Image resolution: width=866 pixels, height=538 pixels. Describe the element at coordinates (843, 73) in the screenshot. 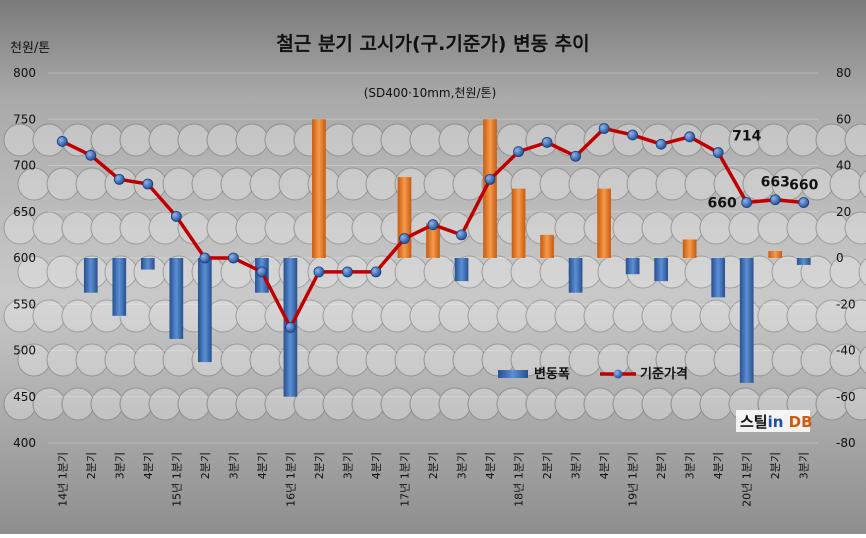

I see `right-tick-label: 80` at that location.